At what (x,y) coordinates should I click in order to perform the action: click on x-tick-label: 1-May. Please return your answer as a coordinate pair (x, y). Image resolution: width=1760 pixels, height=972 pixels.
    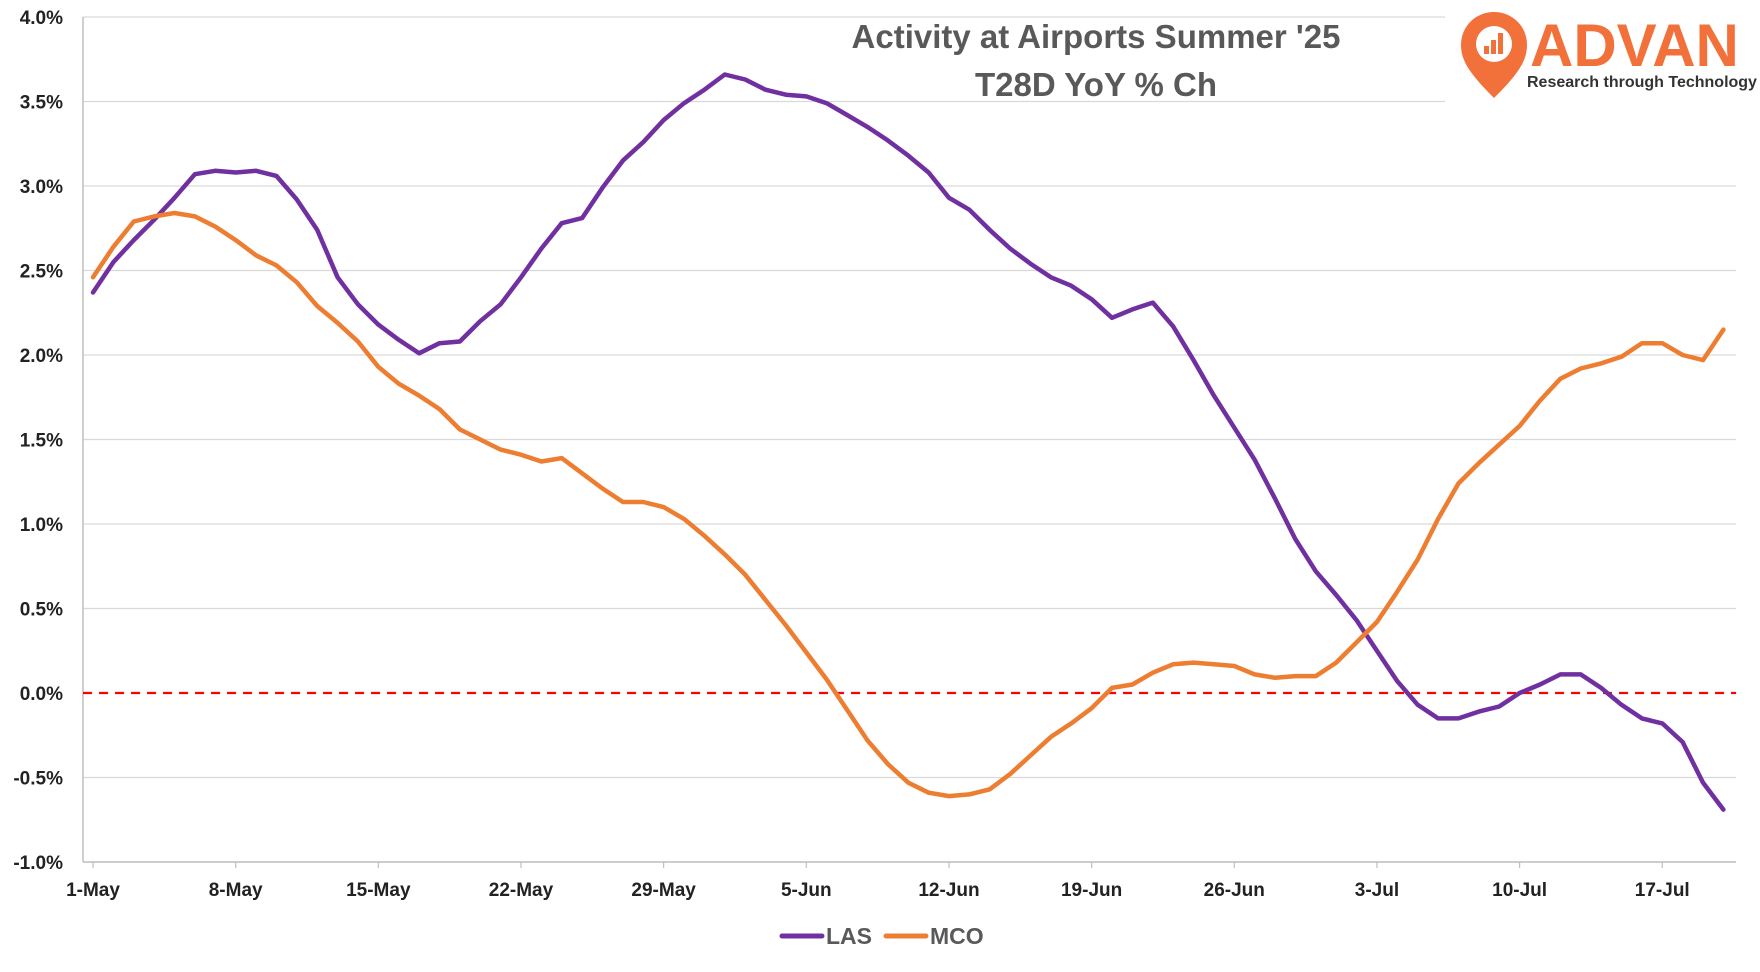
    Looking at the image, I should click on (93, 890).